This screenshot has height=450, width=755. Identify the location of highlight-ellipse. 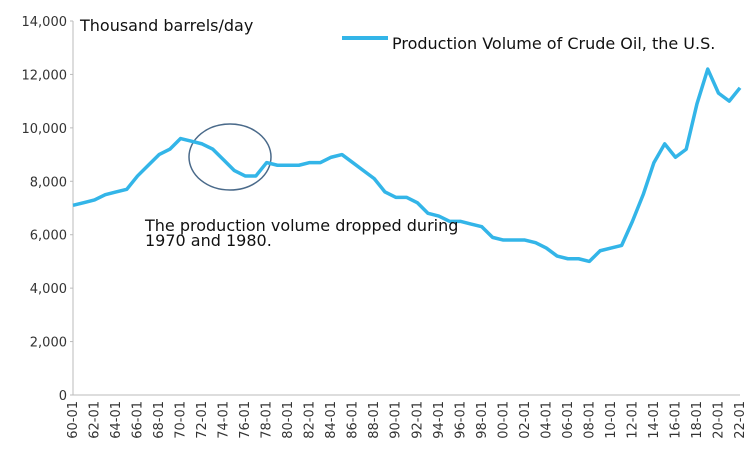
(230, 157).